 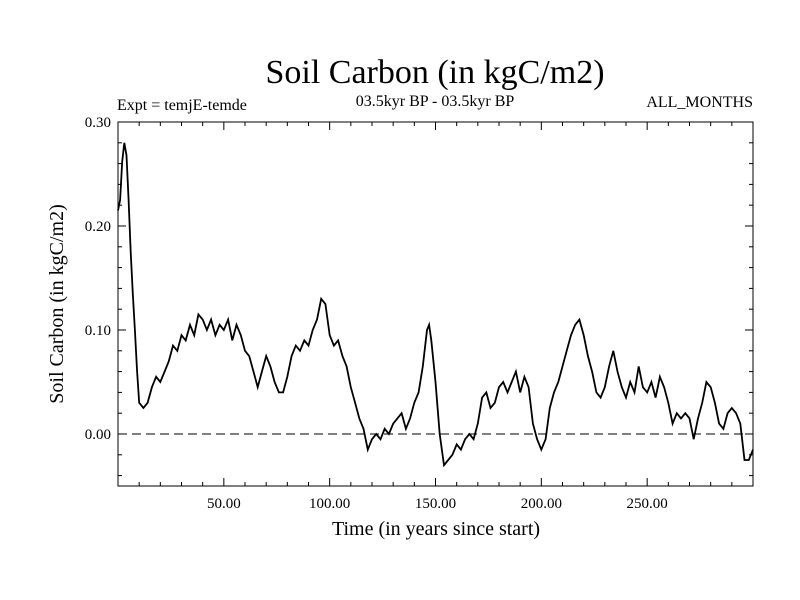 What do you see at coordinates (98, 227) in the screenshot?
I see `y-tick-label: 0.20` at bounding box center [98, 227].